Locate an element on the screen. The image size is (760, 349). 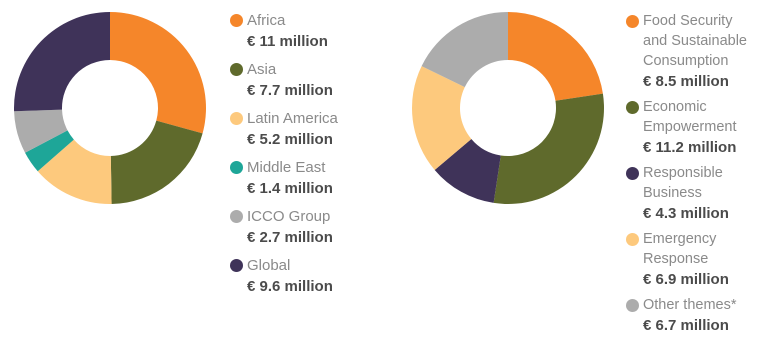
legend-label: Middle East is located at coordinates (286, 167).